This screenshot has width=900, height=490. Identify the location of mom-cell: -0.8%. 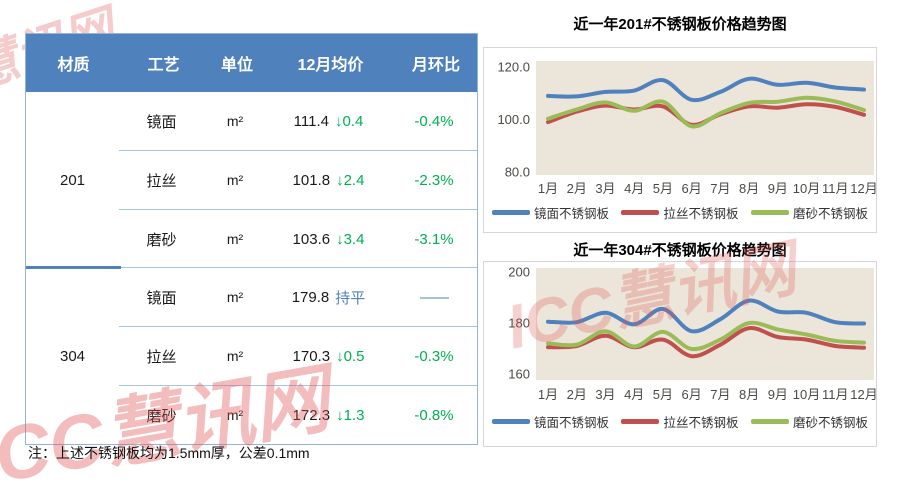
(434, 415).